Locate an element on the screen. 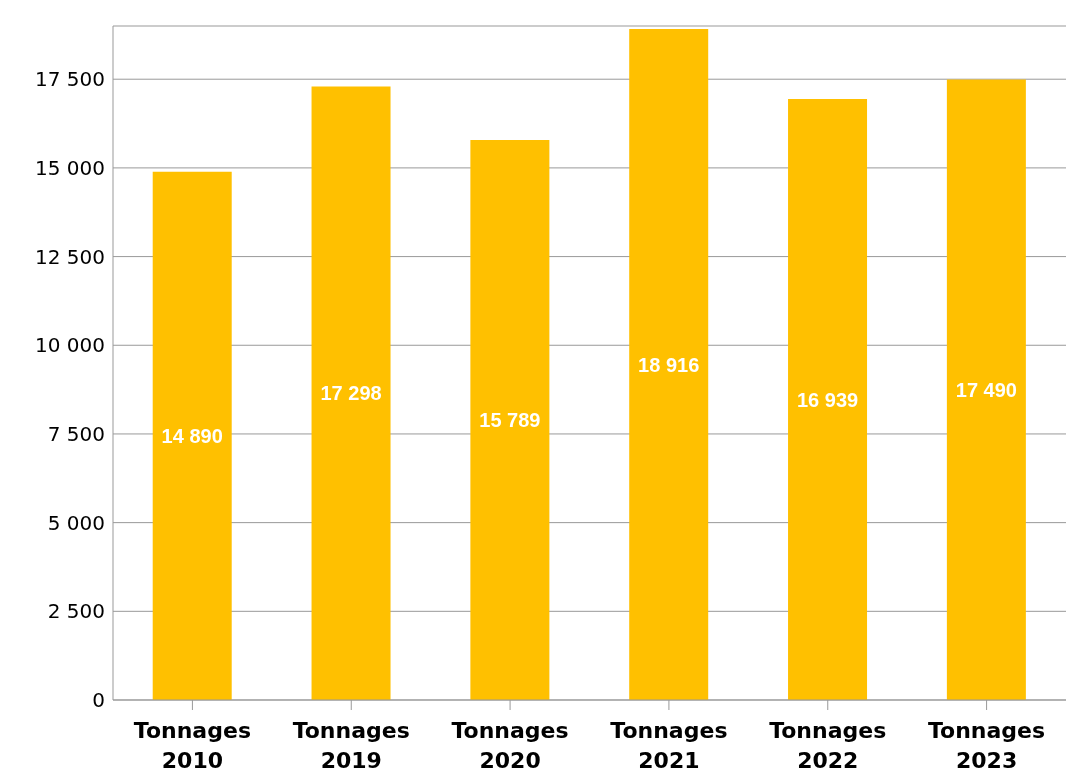 The height and width of the screenshot is (784, 1071). data-label: 14 890 is located at coordinates (192, 436).